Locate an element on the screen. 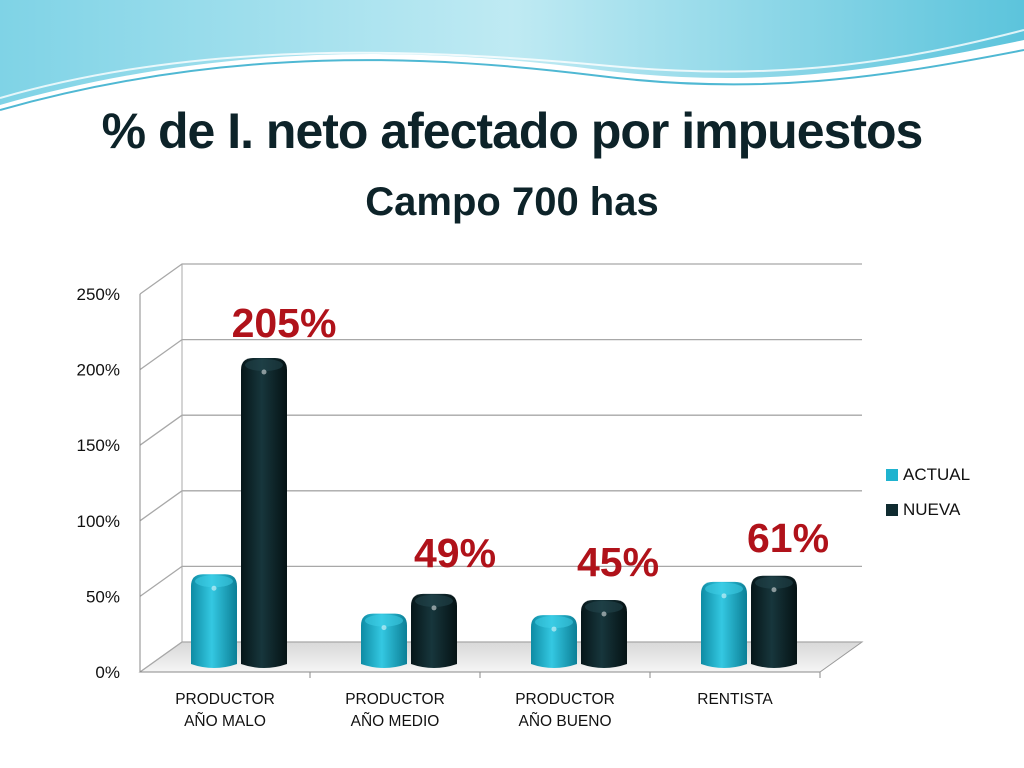  data-label: 49% is located at coordinates (455, 553).